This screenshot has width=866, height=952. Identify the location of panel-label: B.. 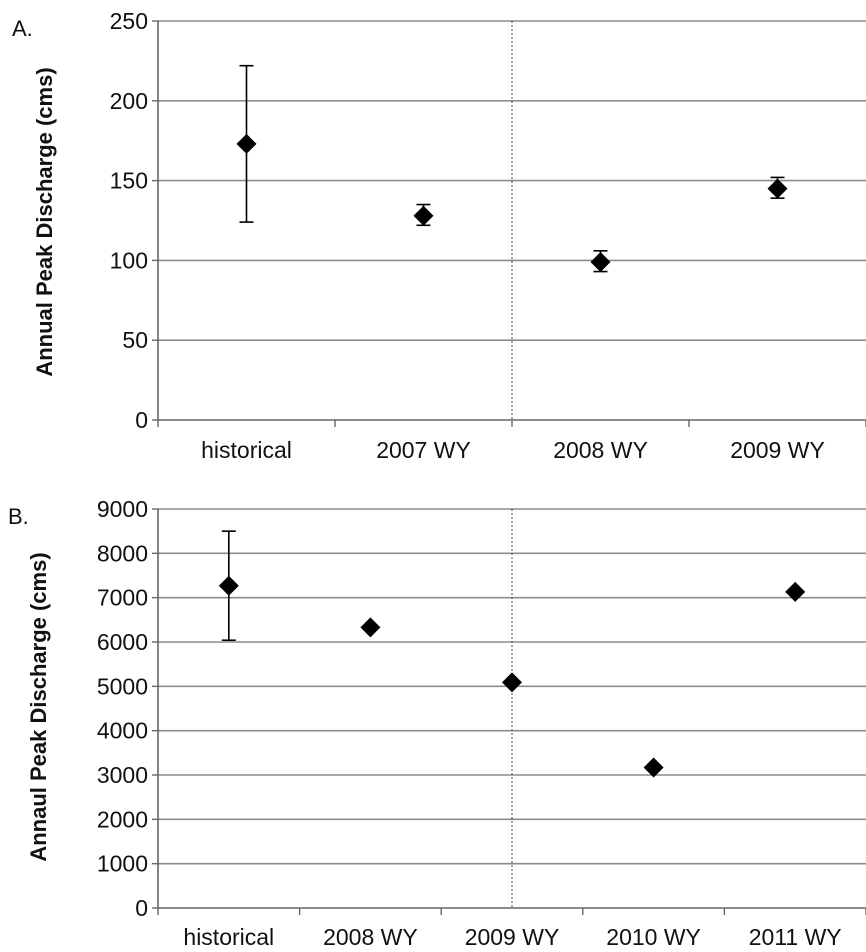
(18, 516).